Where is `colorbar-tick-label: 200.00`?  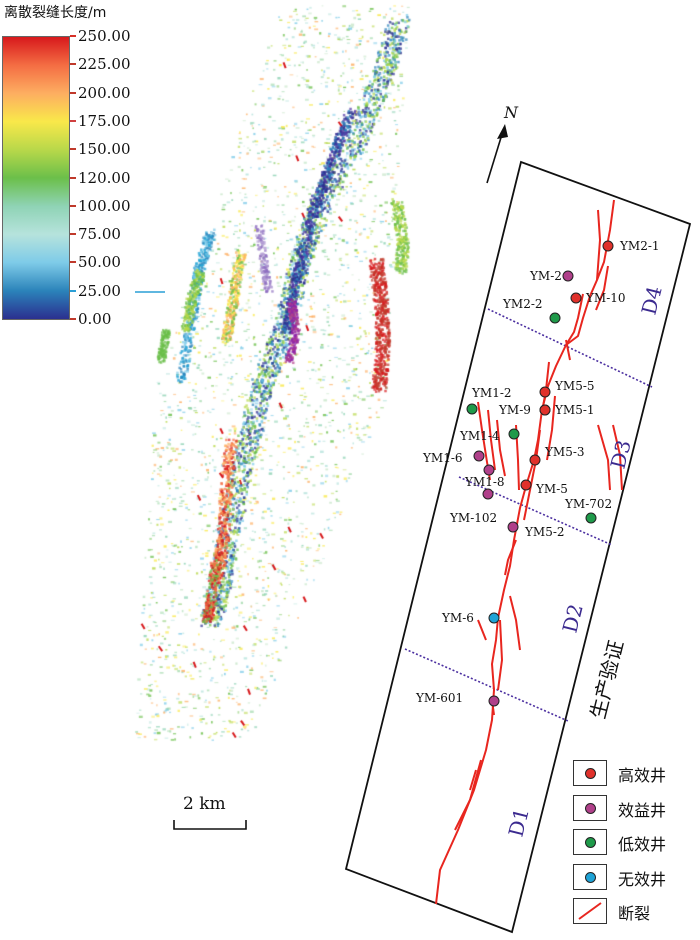 colorbar-tick-label: 200.00 is located at coordinates (104, 92).